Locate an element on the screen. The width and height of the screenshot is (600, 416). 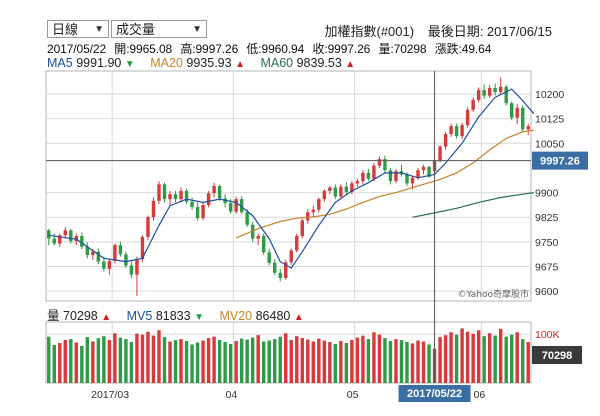
ohlc-change: 漲跌:49.64 is located at coordinates (463, 49).